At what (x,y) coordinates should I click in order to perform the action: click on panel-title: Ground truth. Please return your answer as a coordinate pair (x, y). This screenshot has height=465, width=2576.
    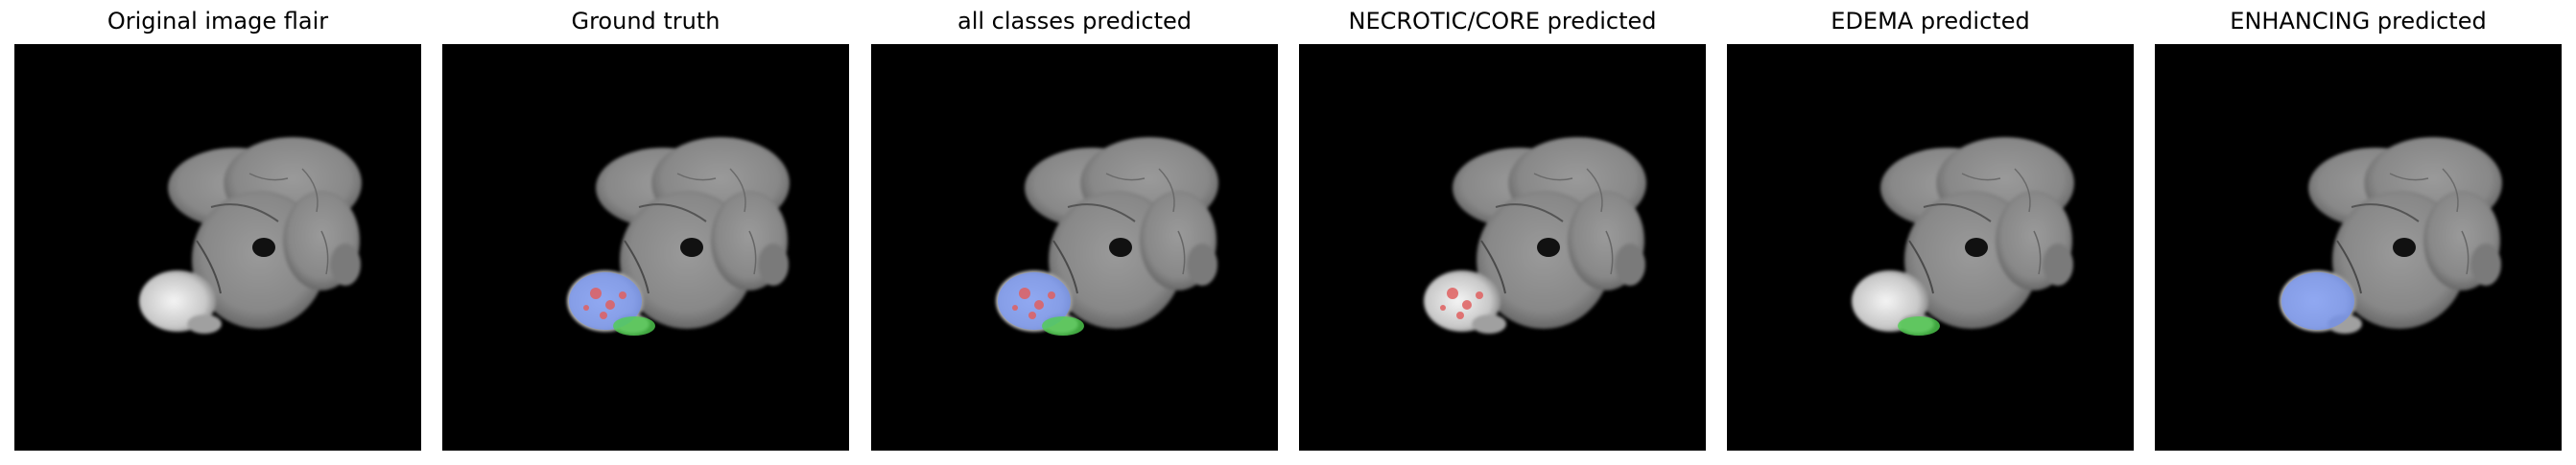
    Looking at the image, I should click on (646, 21).